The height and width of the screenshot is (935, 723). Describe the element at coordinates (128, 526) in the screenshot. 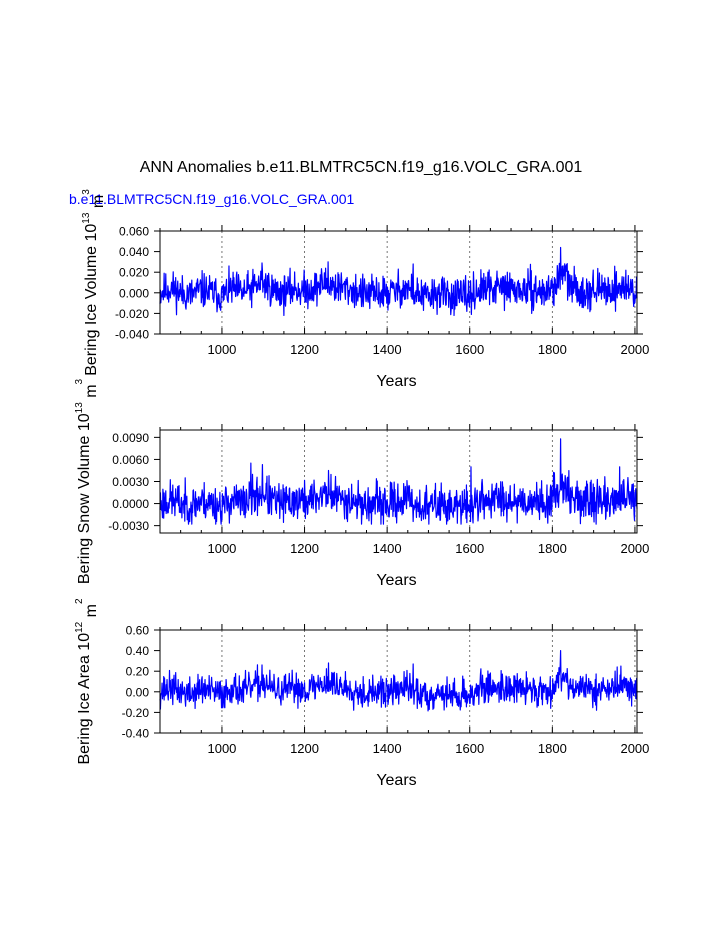

I see `y-tick-label: -0.0030` at that location.